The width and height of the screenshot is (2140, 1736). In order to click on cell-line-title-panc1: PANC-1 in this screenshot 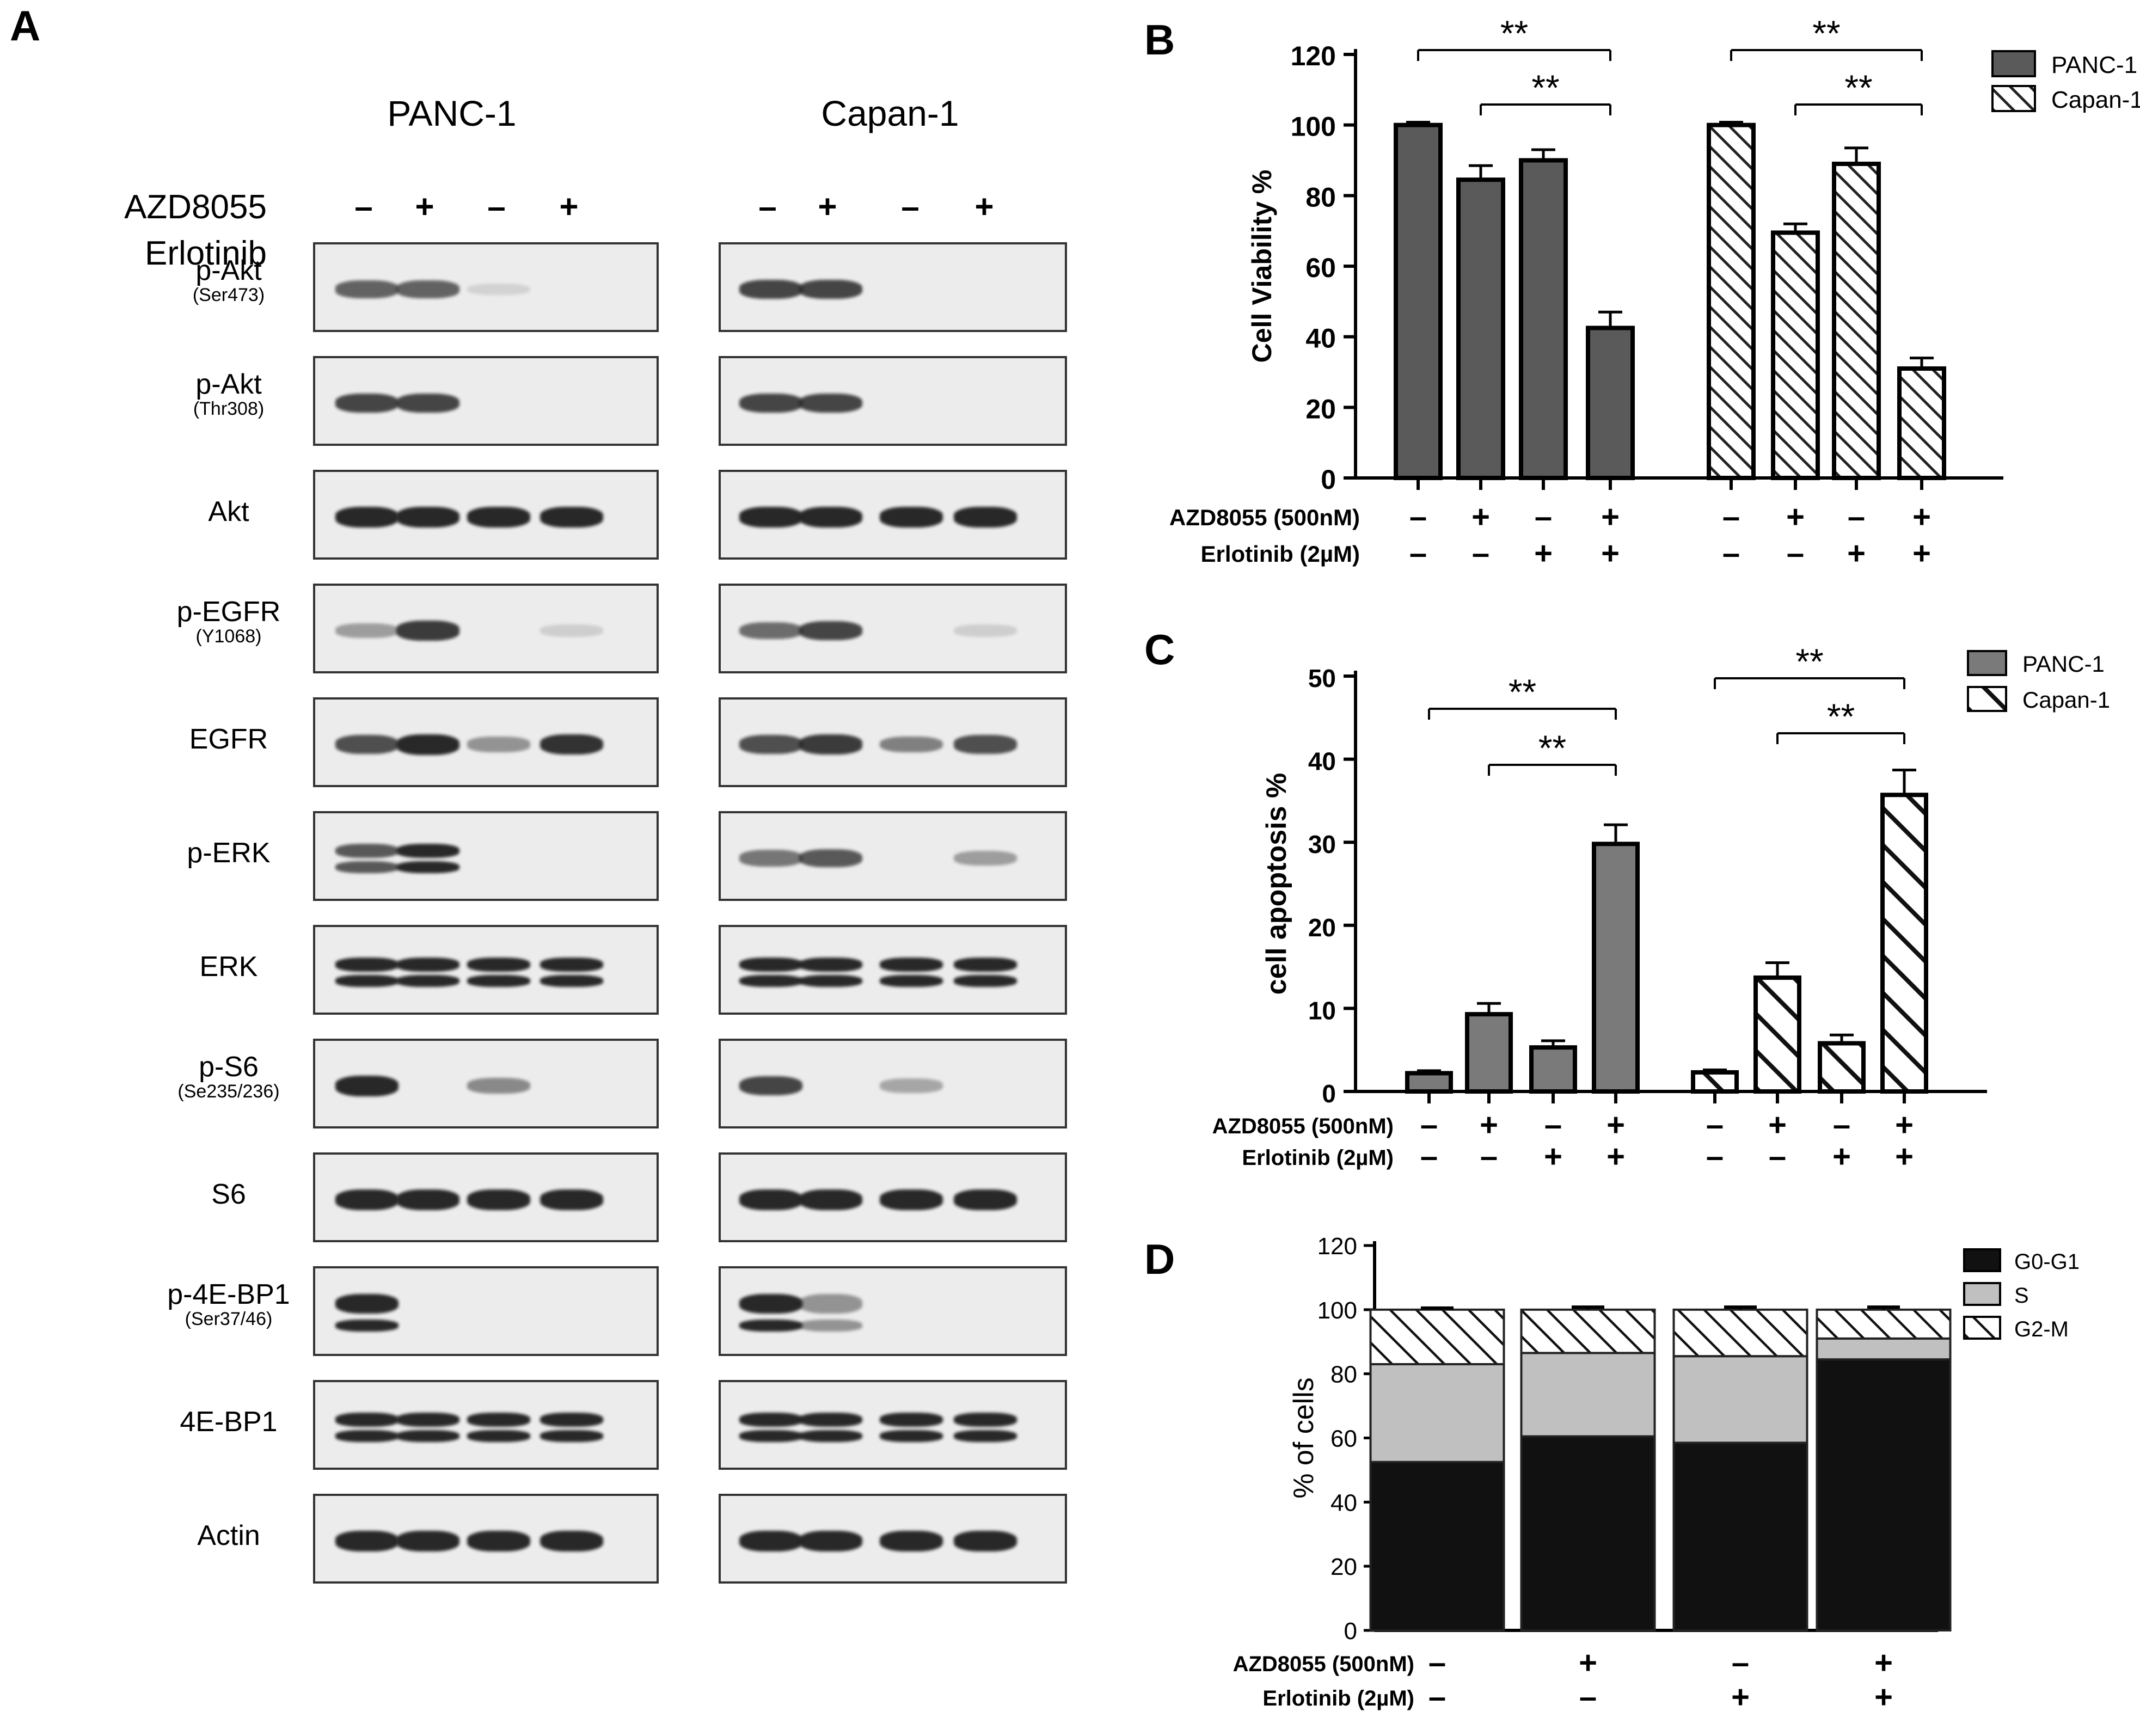, I will do `click(452, 113)`.